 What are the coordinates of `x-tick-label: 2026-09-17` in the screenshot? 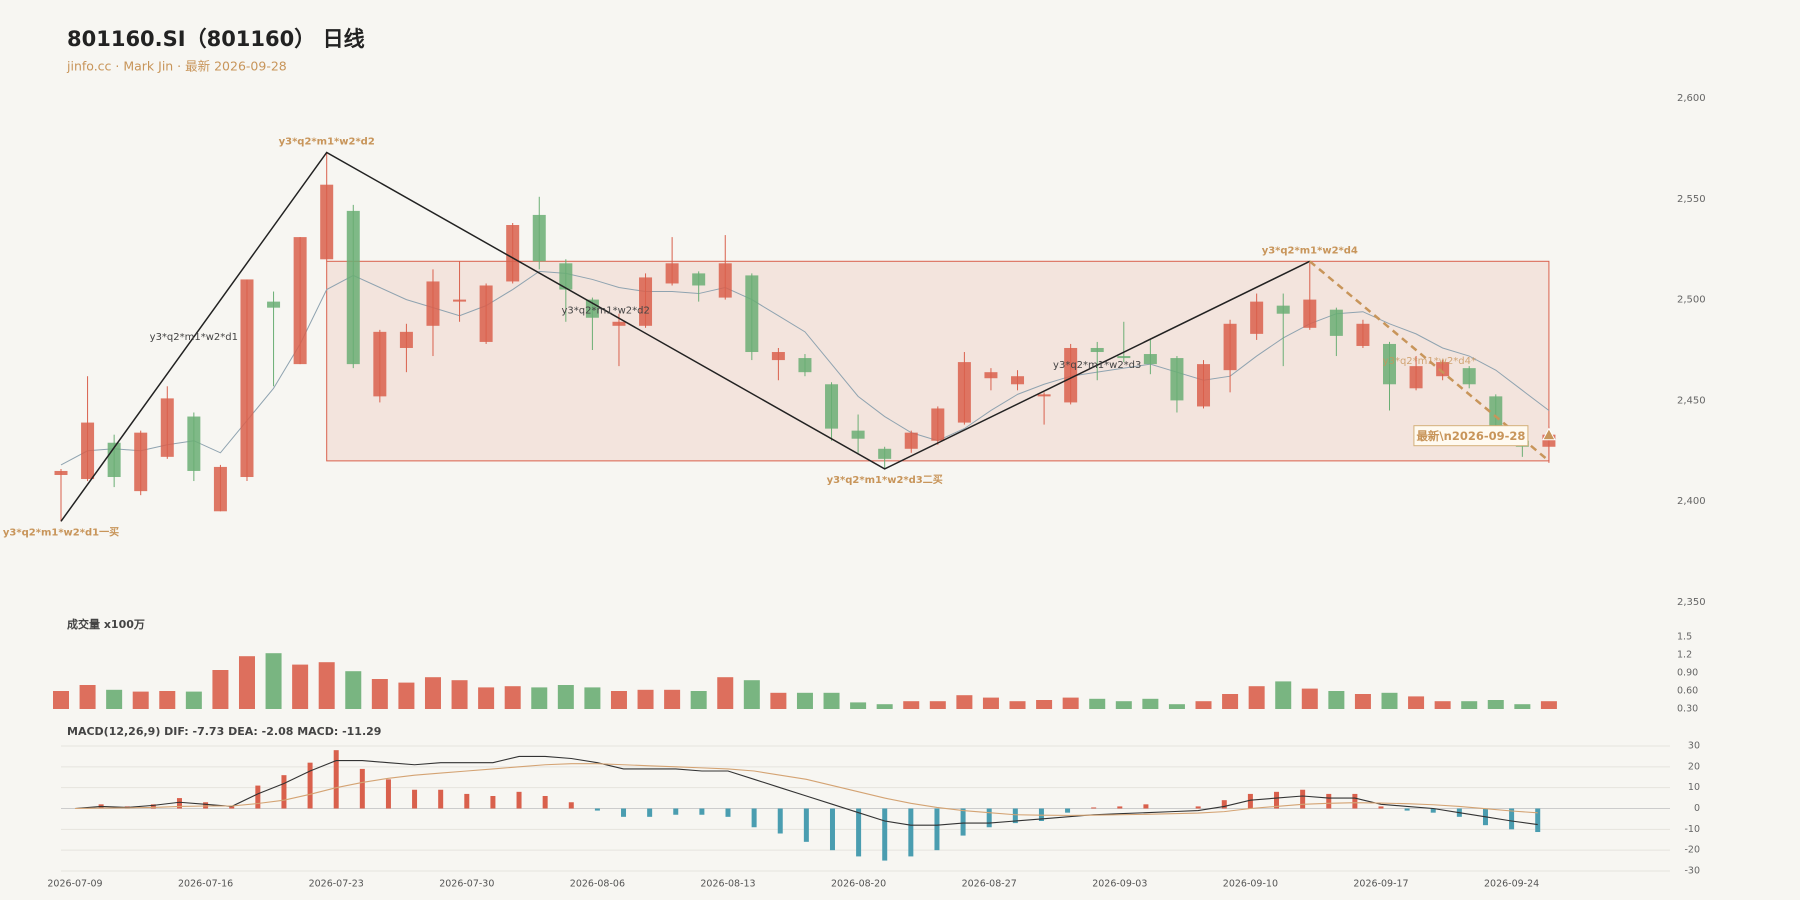 It's located at (1380, 884).